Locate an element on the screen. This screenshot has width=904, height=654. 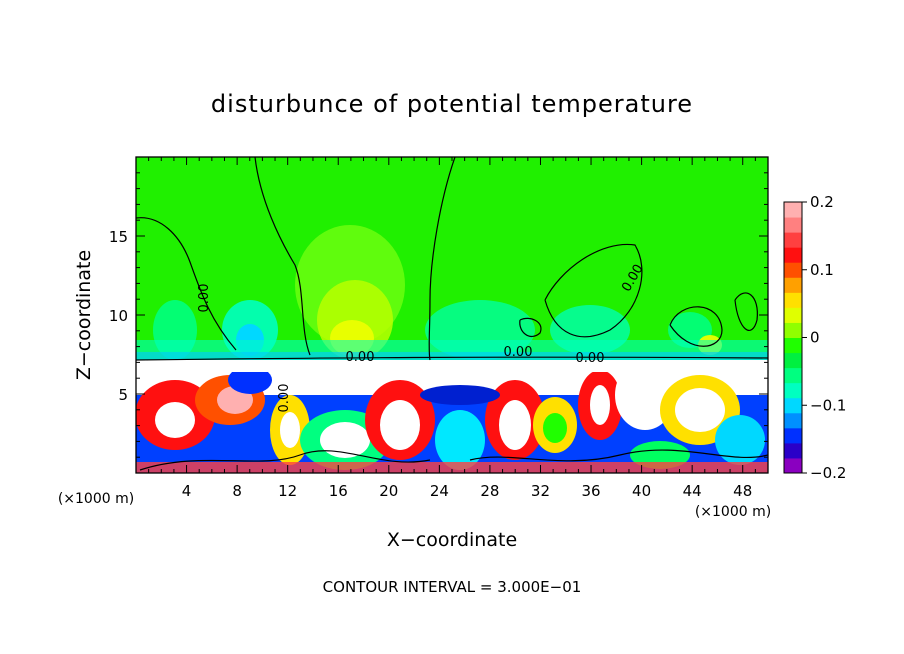
y-tick-label-2: 15 is located at coordinates (118, 237).